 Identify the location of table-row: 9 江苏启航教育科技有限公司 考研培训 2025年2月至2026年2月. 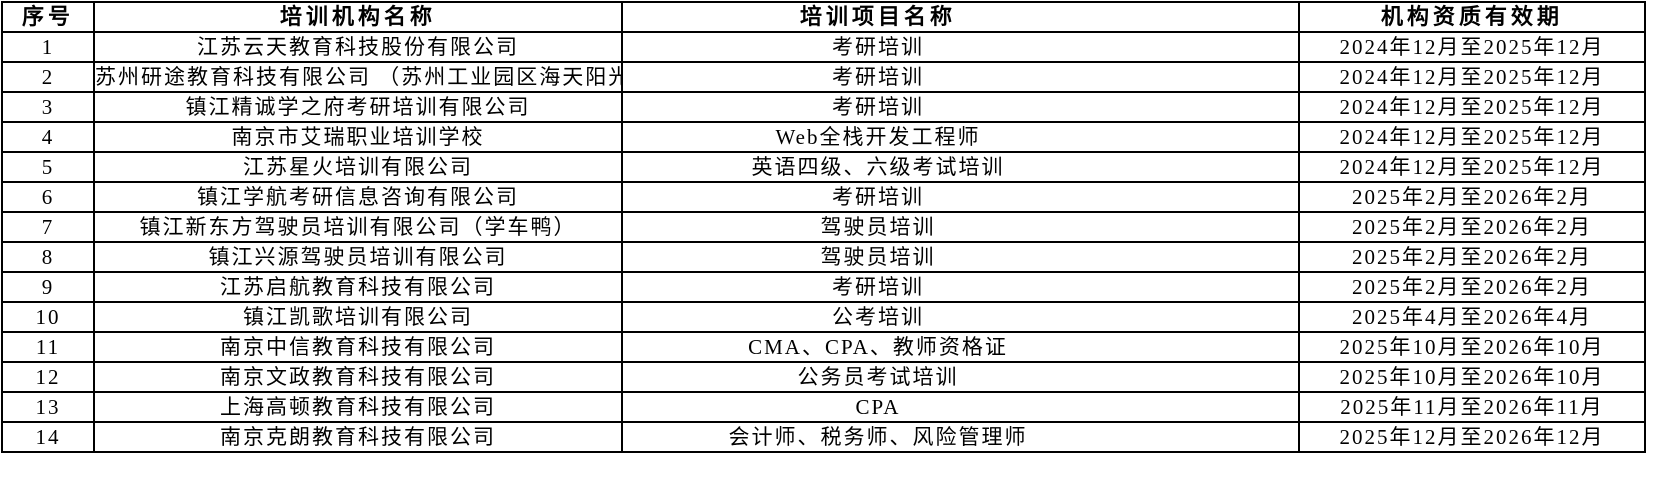
(823, 287).